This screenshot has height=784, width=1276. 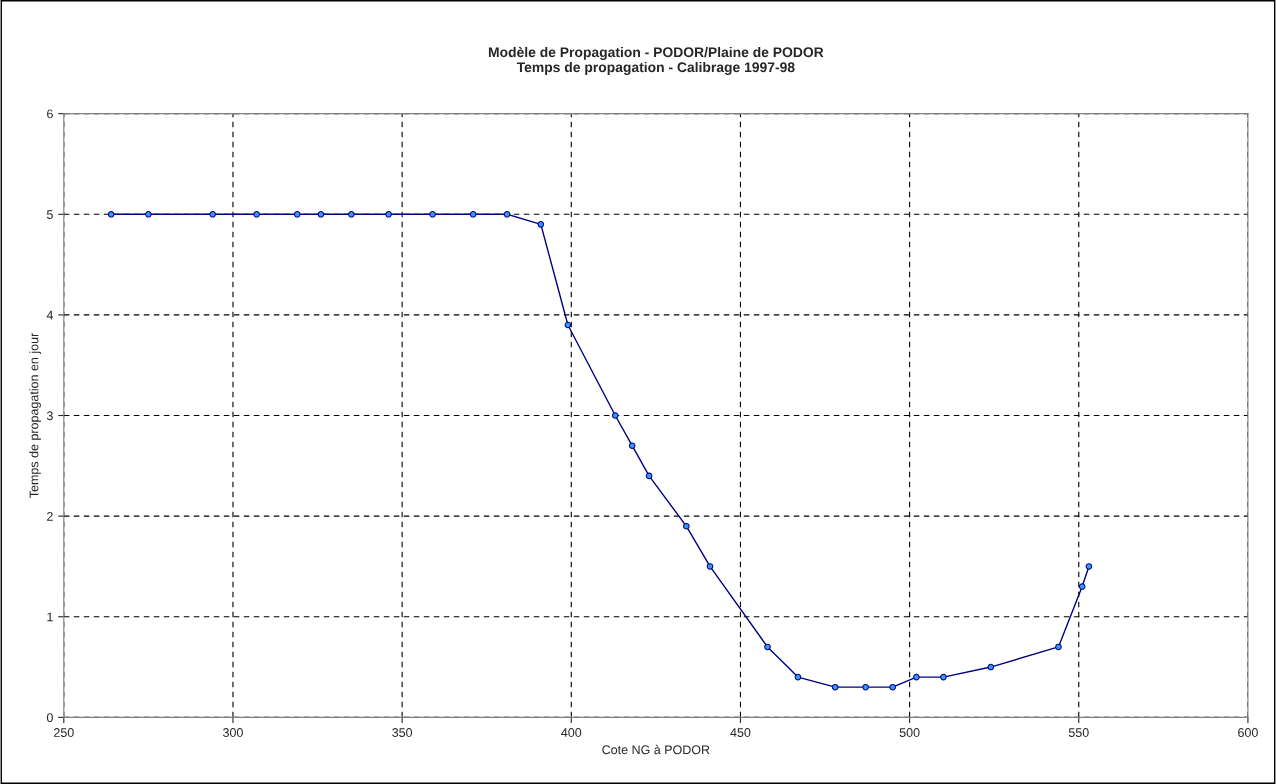 What do you see at coordinates (1078, 732) in the screenshot?
I see `x-tick-label: 550` at bounding box center [1078, 732].